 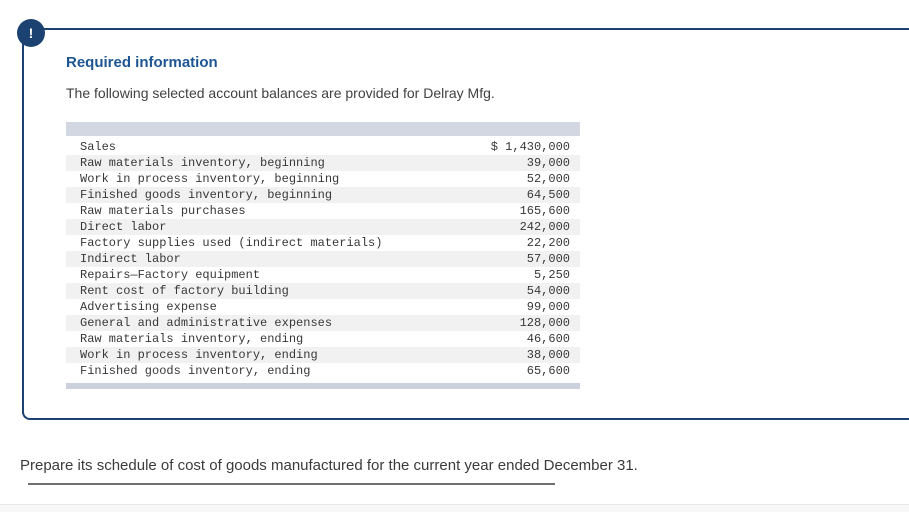 What do you see at coordinates (548, 179) in the screenshot?
I see `account-value: 52,000` at bounding box center [548, 179].